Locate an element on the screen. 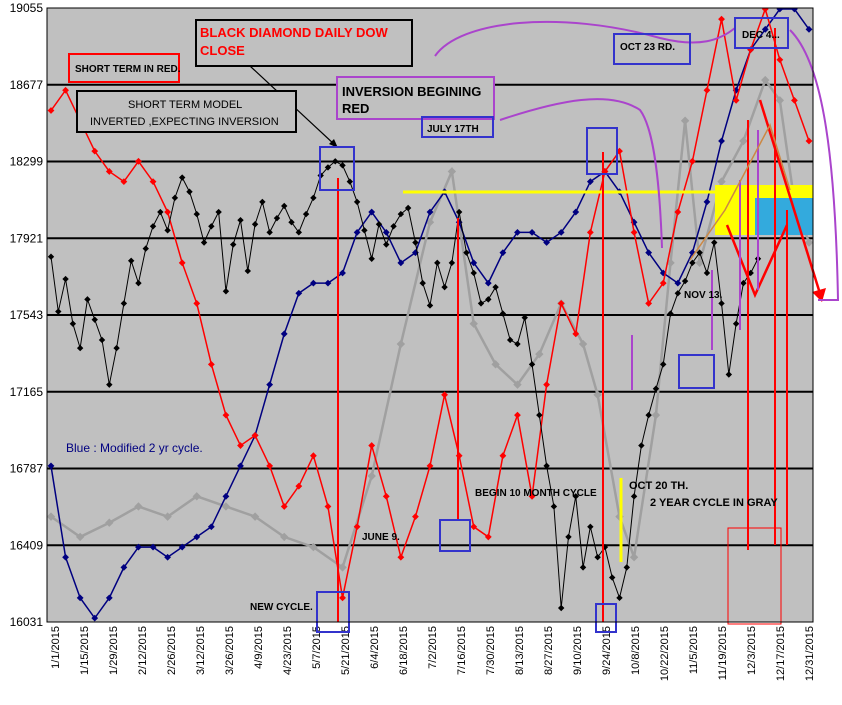  x-tick-label-26: 12/31/2015 is located at coordinates (810, 653).